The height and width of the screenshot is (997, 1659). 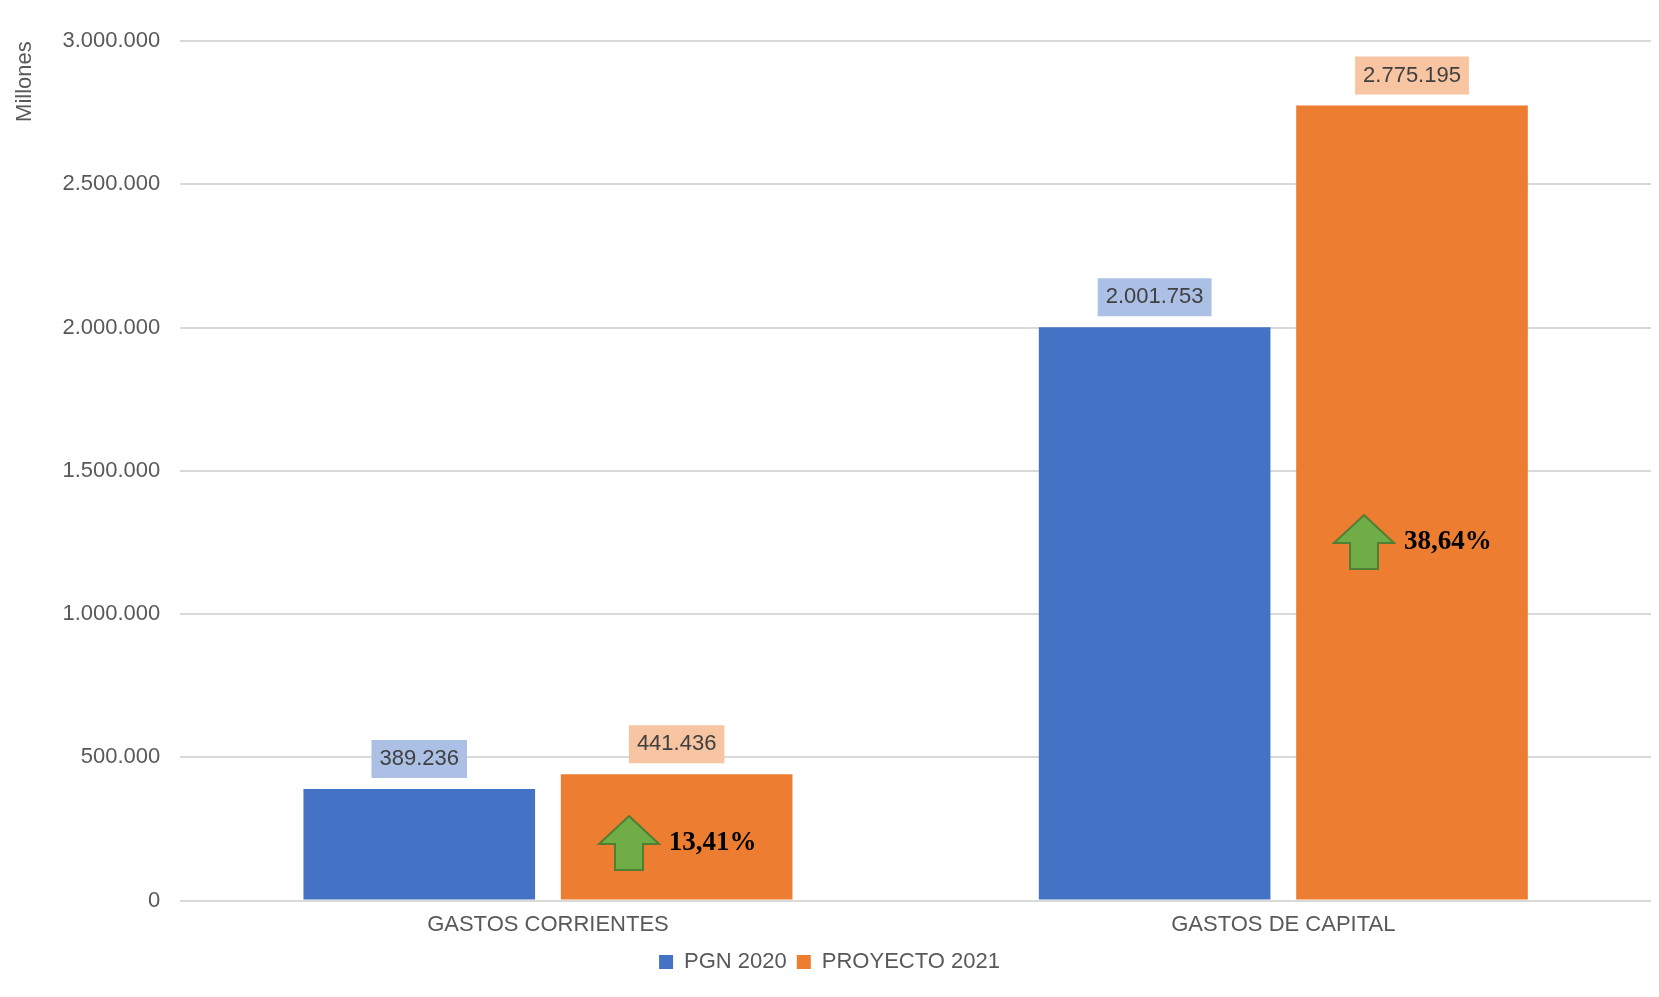 I want to click on y-tick-label: 0, so click(x=154, y=899).